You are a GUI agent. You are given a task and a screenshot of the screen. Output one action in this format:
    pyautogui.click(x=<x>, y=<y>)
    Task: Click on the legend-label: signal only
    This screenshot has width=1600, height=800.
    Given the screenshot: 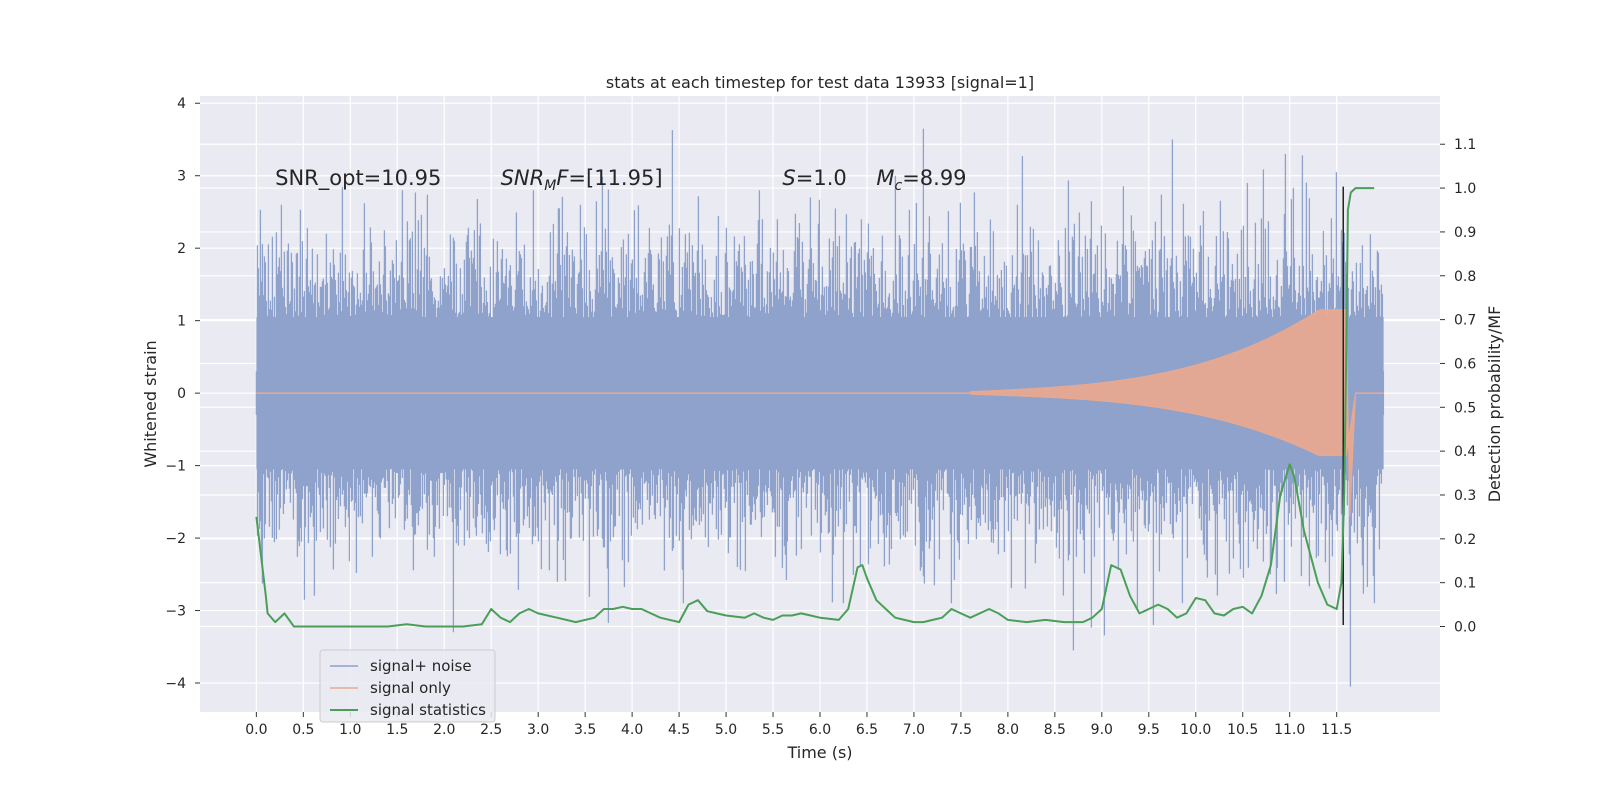 What is the action you would take?
    pyautogui.click(x=410, y=688)
    